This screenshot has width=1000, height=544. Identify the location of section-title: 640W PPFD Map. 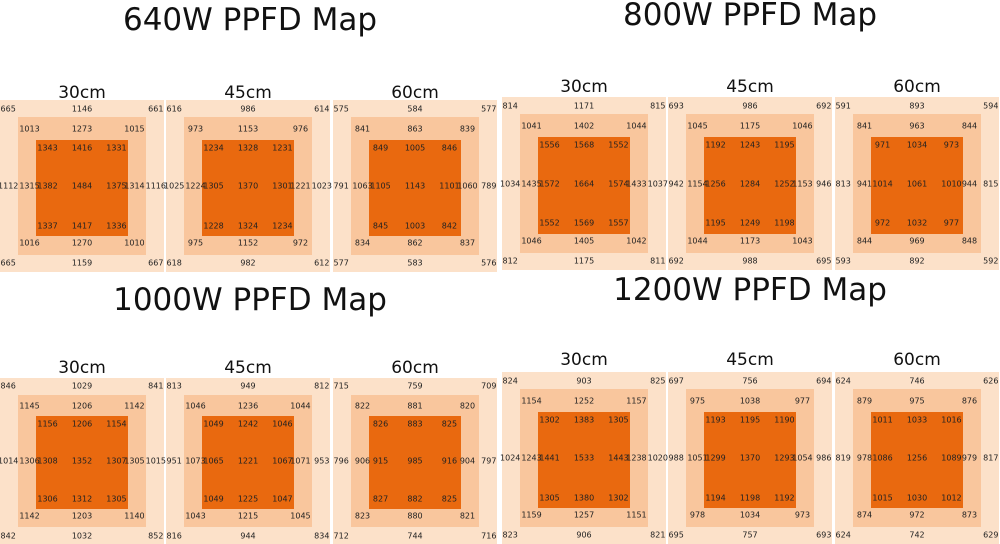
(250, 20).